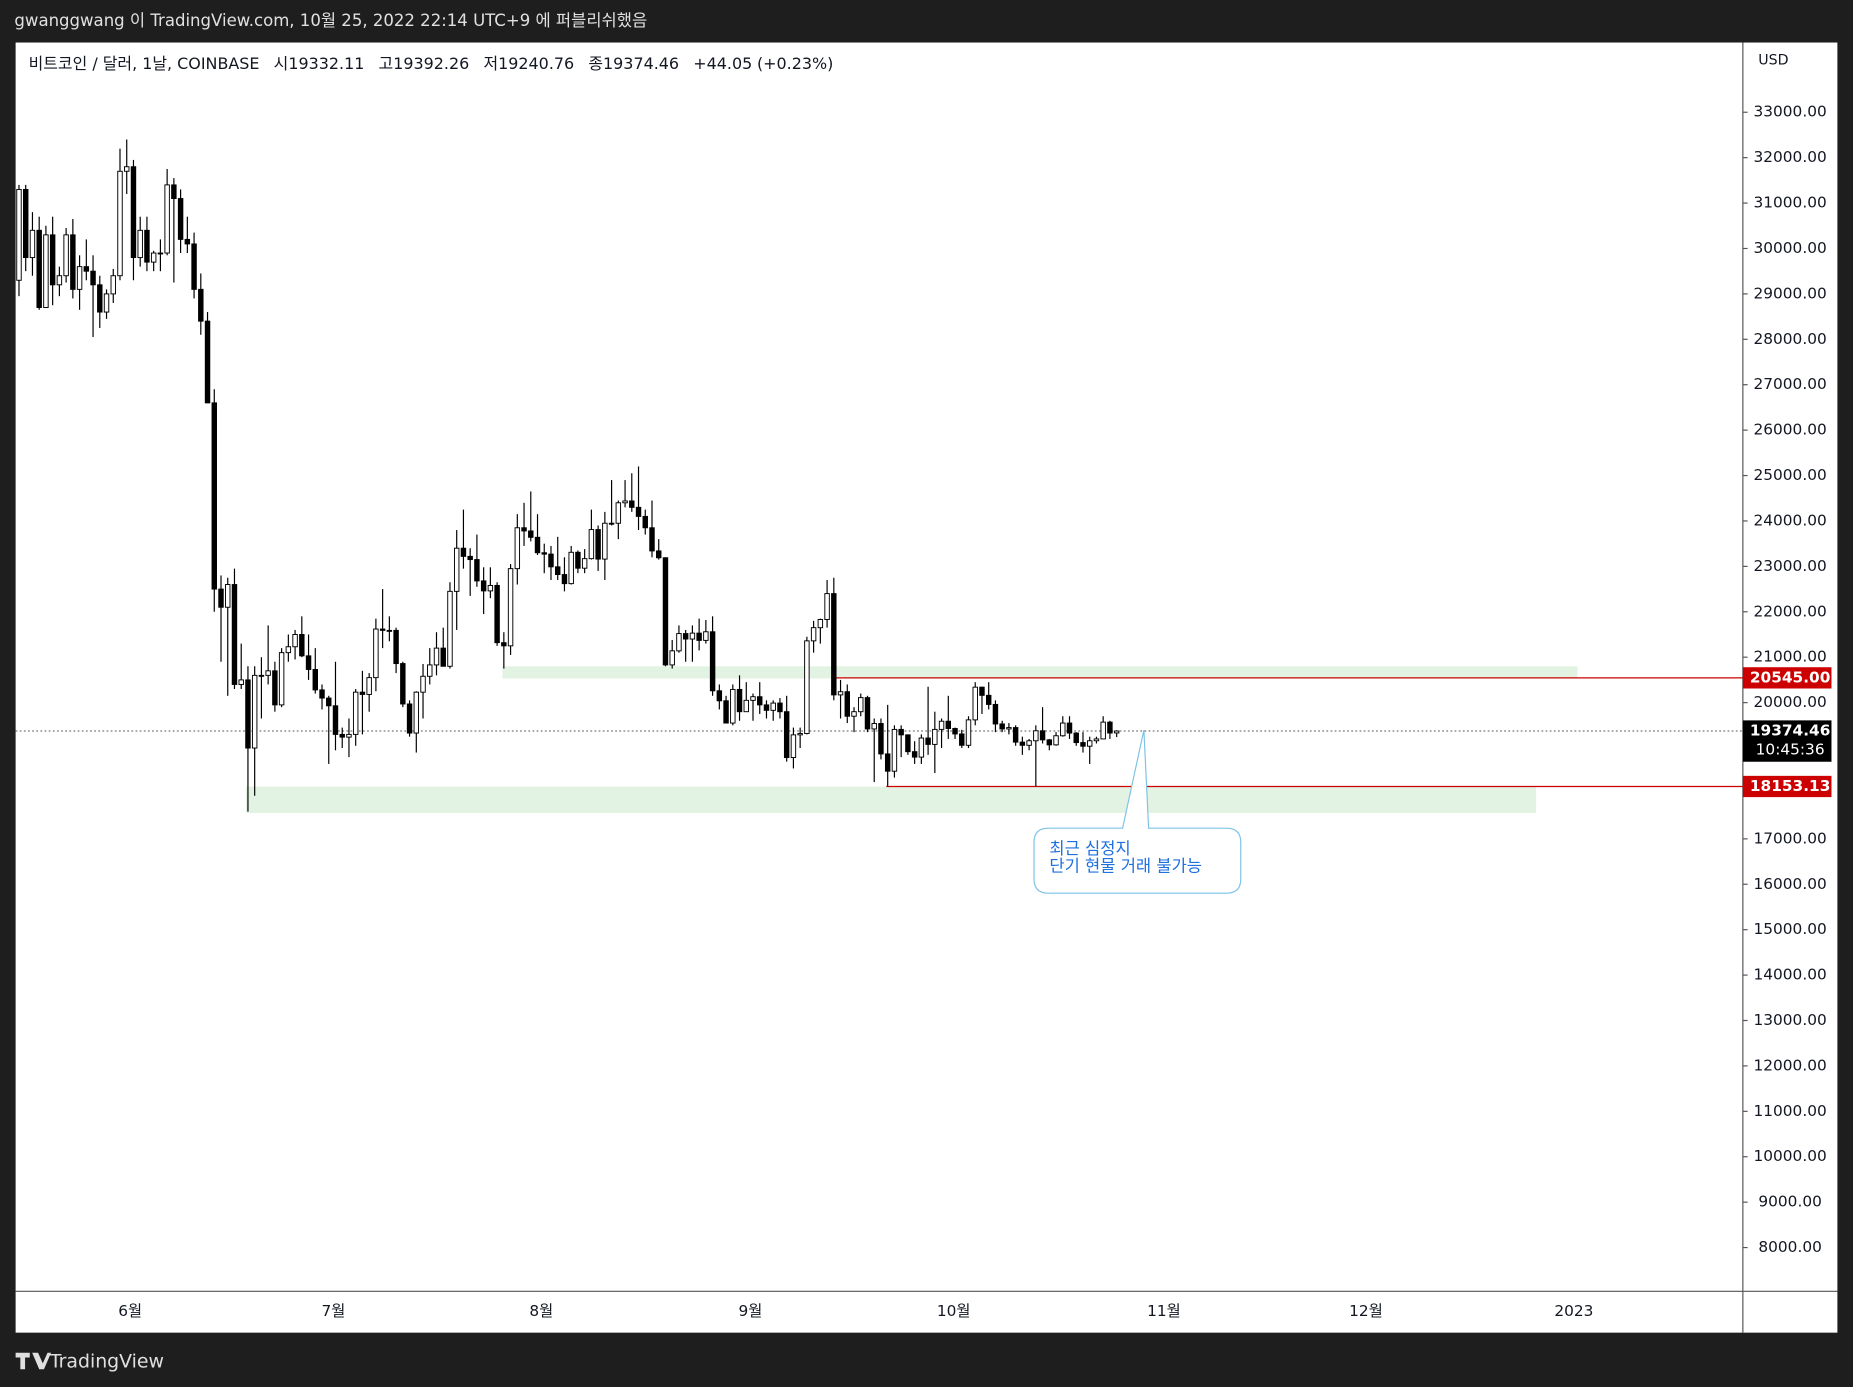 This screenshot has width=1853, height=1387. What do you see at coordinates (541, 1311) in the screenshot?
I see `x-tick-label: 8월` at bounding box center [541, 1311].